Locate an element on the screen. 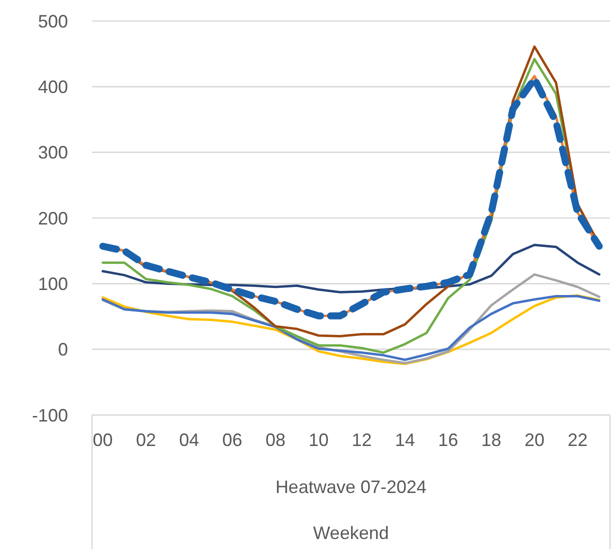 Image resolution: width=616 pixels, height=549 pixels. y-tick-label: 300 is located at coordinates (53, 152).